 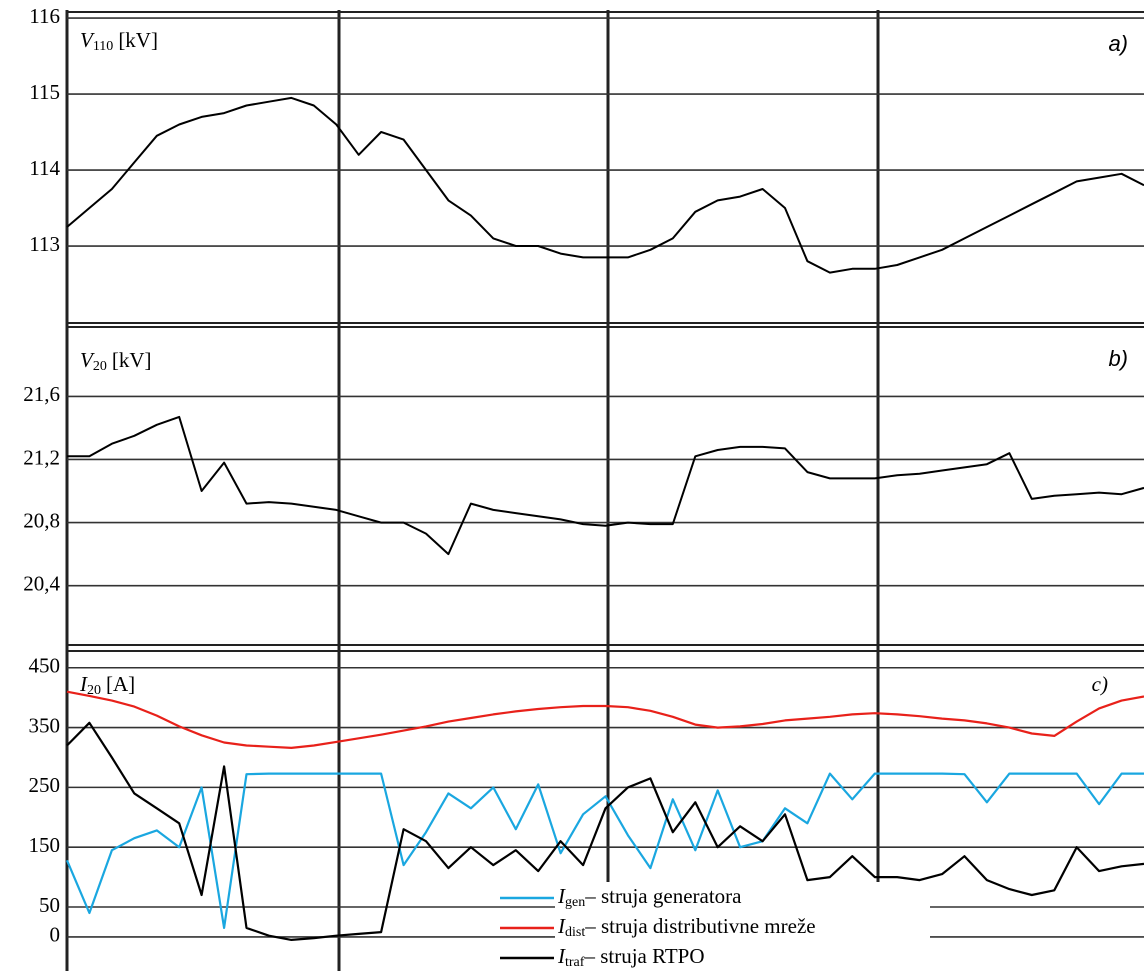 I want to click on legend-label: Idist– struja distributivne mreže, so click(x=686, y=927).